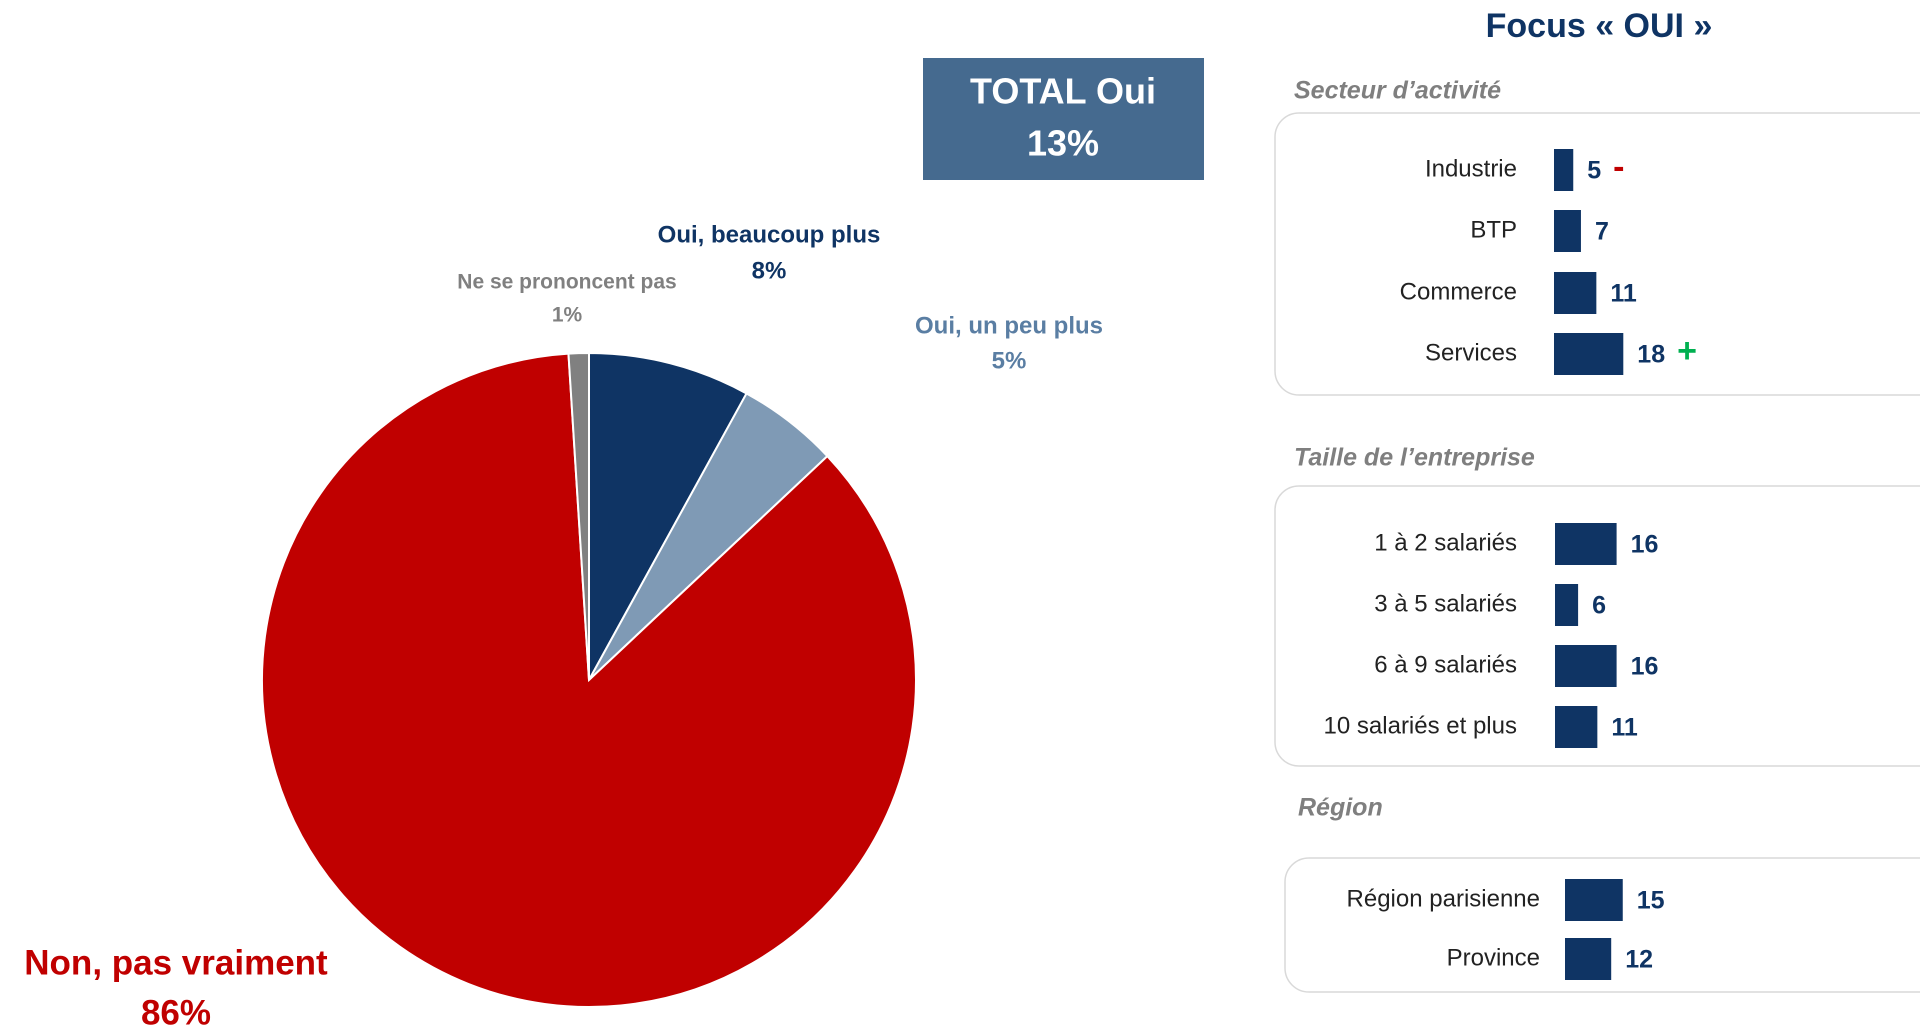 This screenshot has height=1034, width=1920. I want to click on slice-label: Oui, beaucoup plus, so click(769, 234).